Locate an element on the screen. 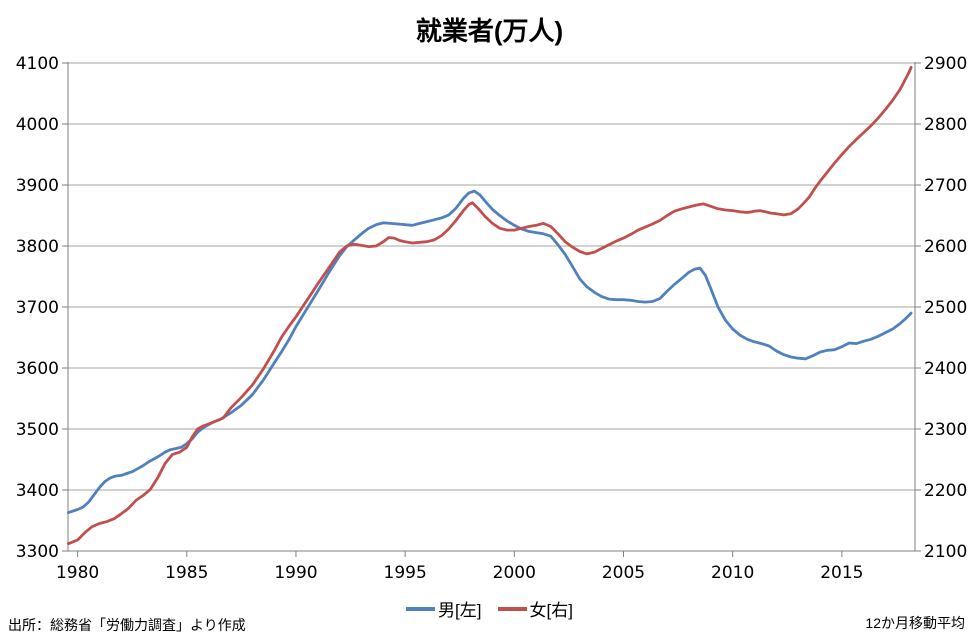 This screenshot has height=640, width=979. legend-label-male: 男[左] is located at coordinates (460, 610).